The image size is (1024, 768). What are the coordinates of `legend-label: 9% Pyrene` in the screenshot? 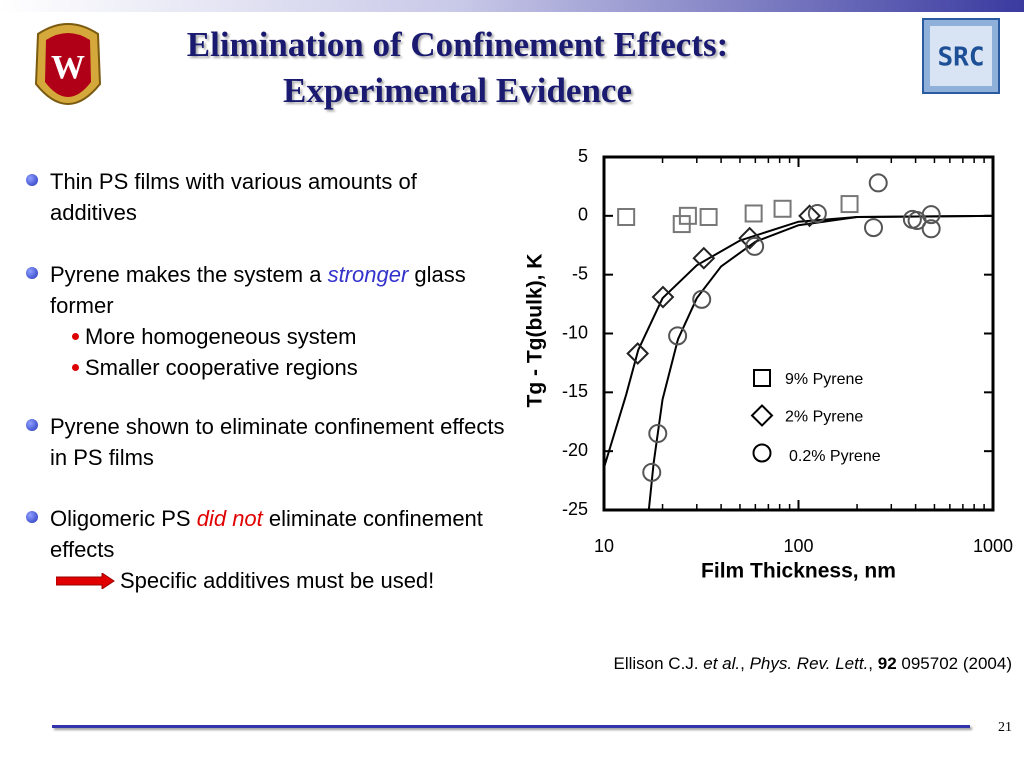 It's located at (824, 379).